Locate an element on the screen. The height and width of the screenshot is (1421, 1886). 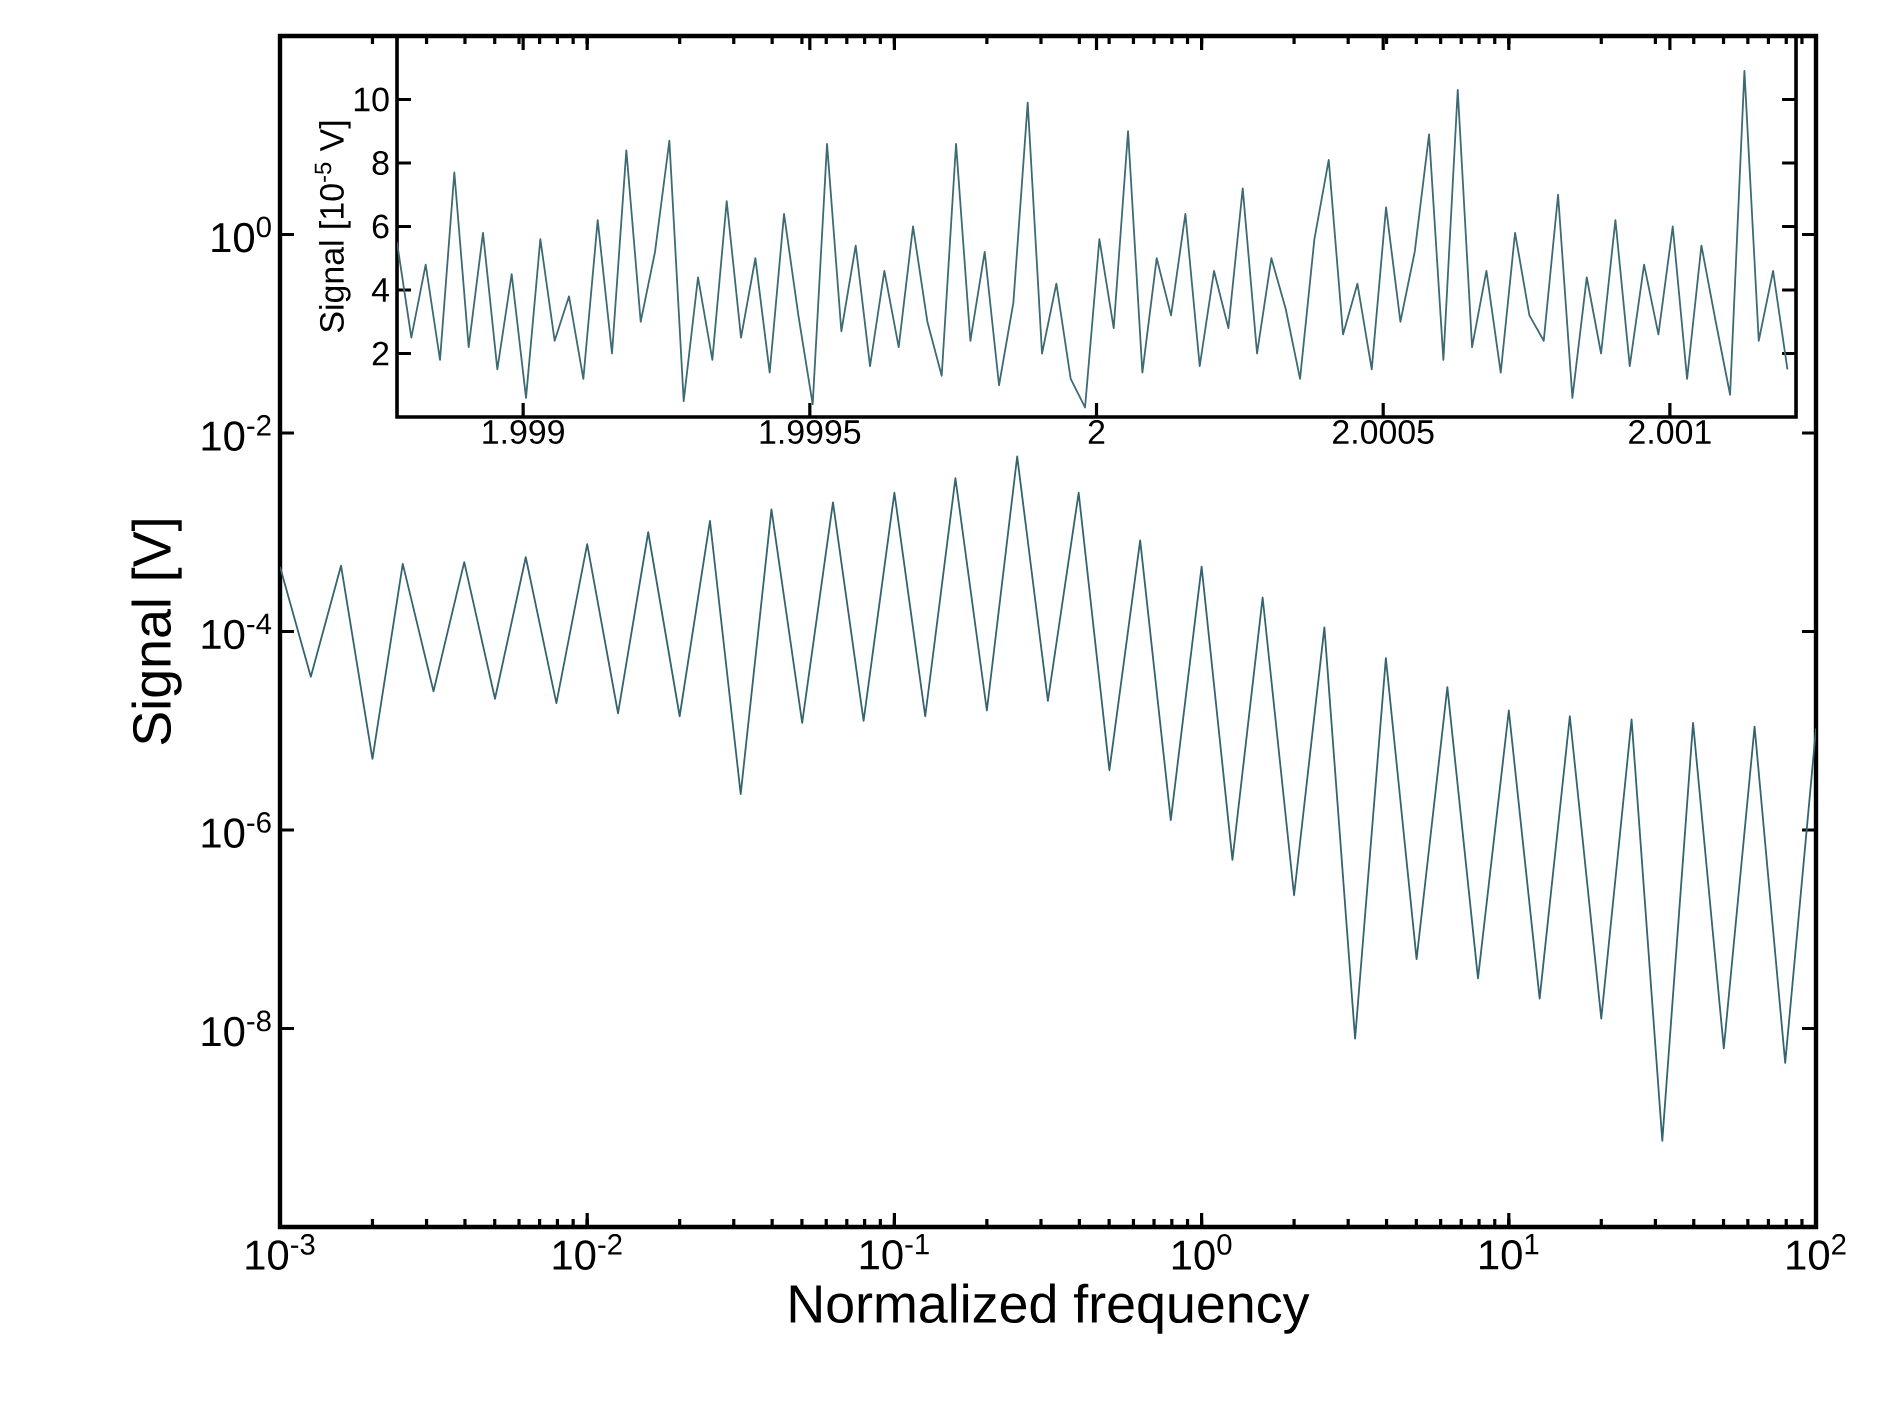
x-tick-label: 2.001 is located at coordinates (1670, 432).